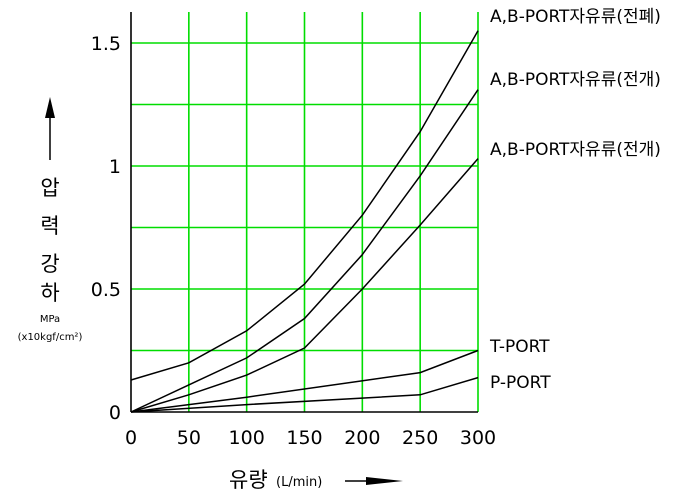 The height and width of the screenshot is (501, 698). I want to click on x-tick-label-300: 300, so click(478, 438).